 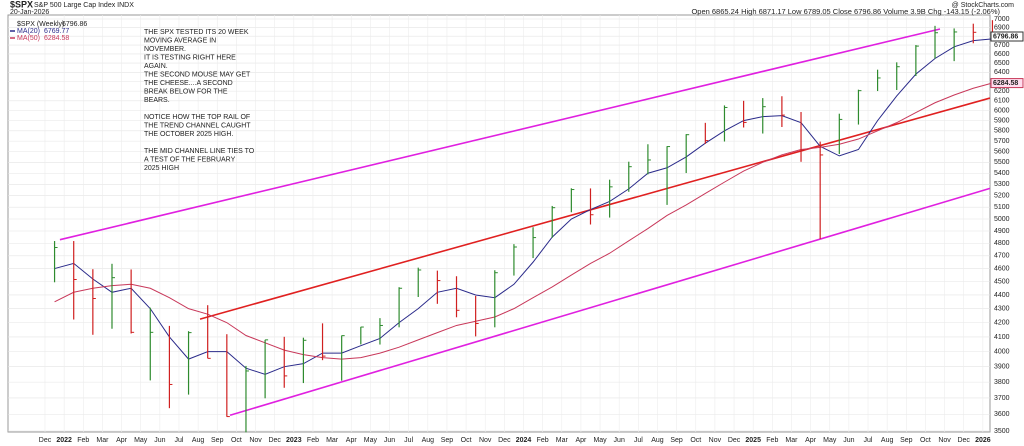 I want to click on y-tick-label: 4800, so click(x=1002, y=243).